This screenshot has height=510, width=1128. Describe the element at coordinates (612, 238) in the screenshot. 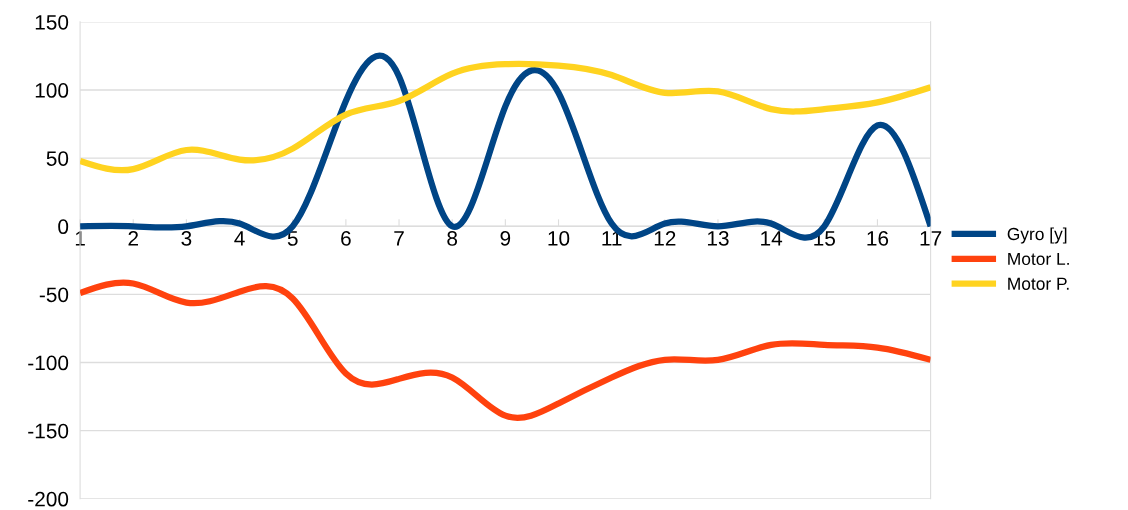

I see `x-tick-label: 11` at that location.